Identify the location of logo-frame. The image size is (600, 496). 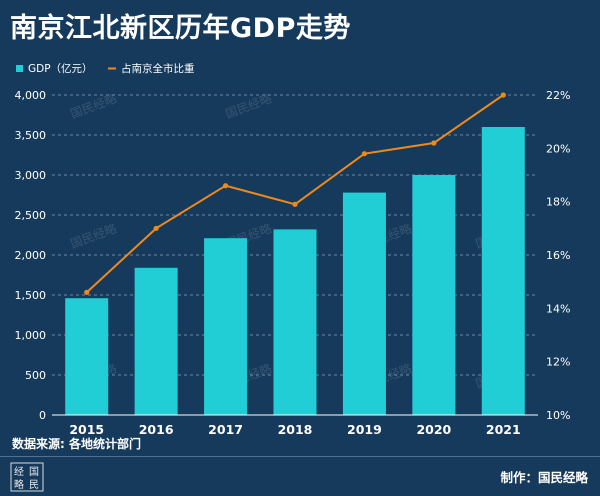
(27, 477).